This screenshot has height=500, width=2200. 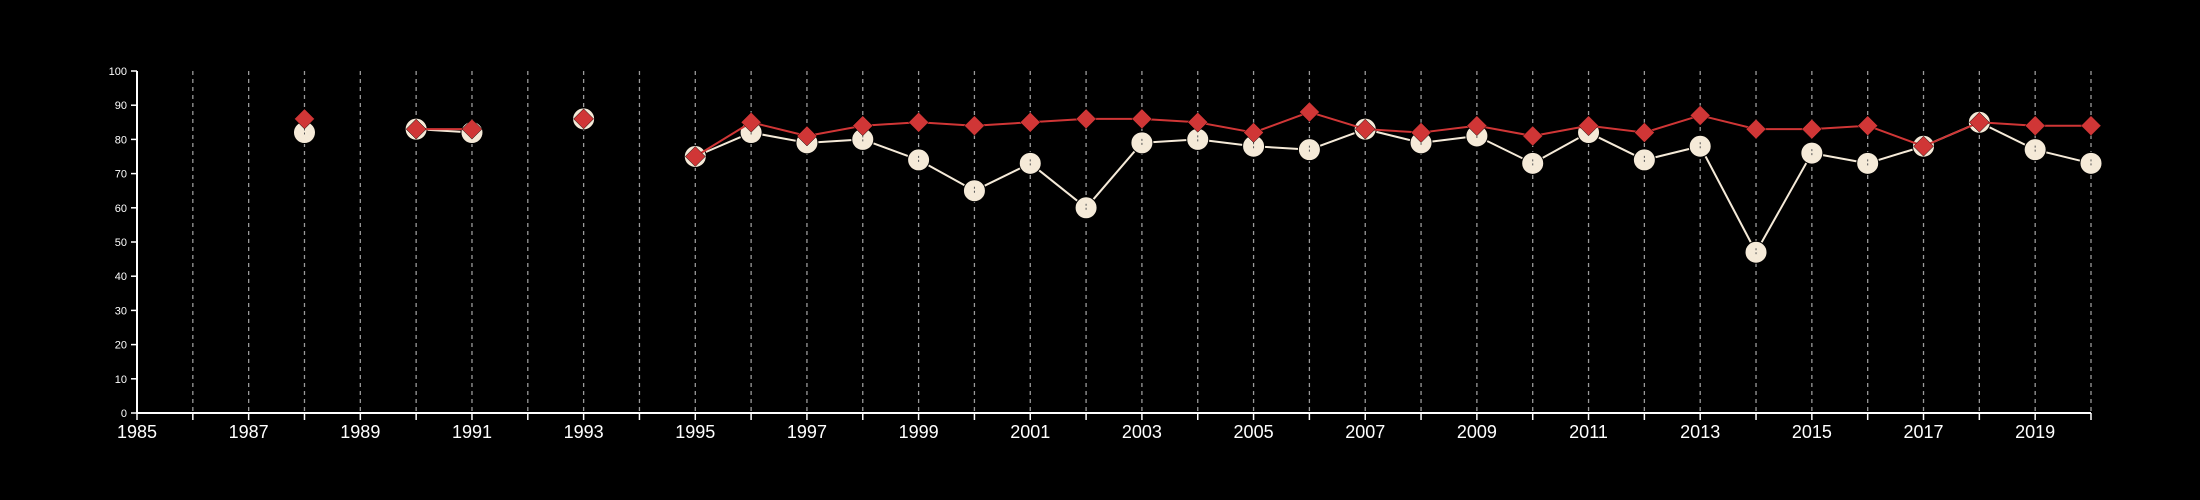 I want to click on y-tick-label: 70, so click(x=121, y=175).